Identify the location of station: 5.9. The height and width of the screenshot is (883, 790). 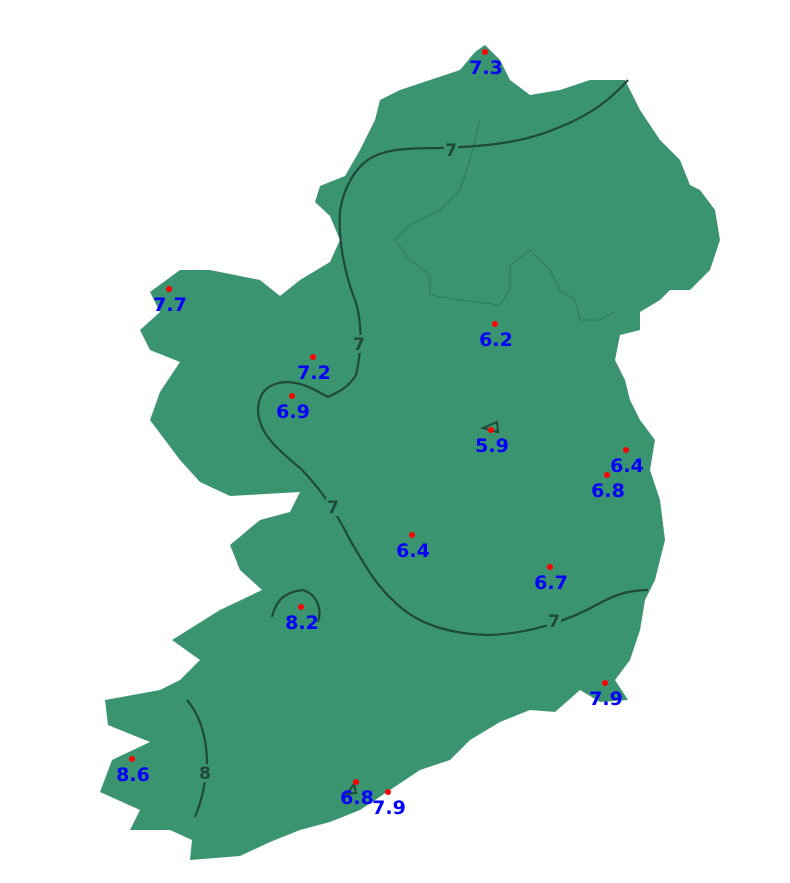
(492, 442).